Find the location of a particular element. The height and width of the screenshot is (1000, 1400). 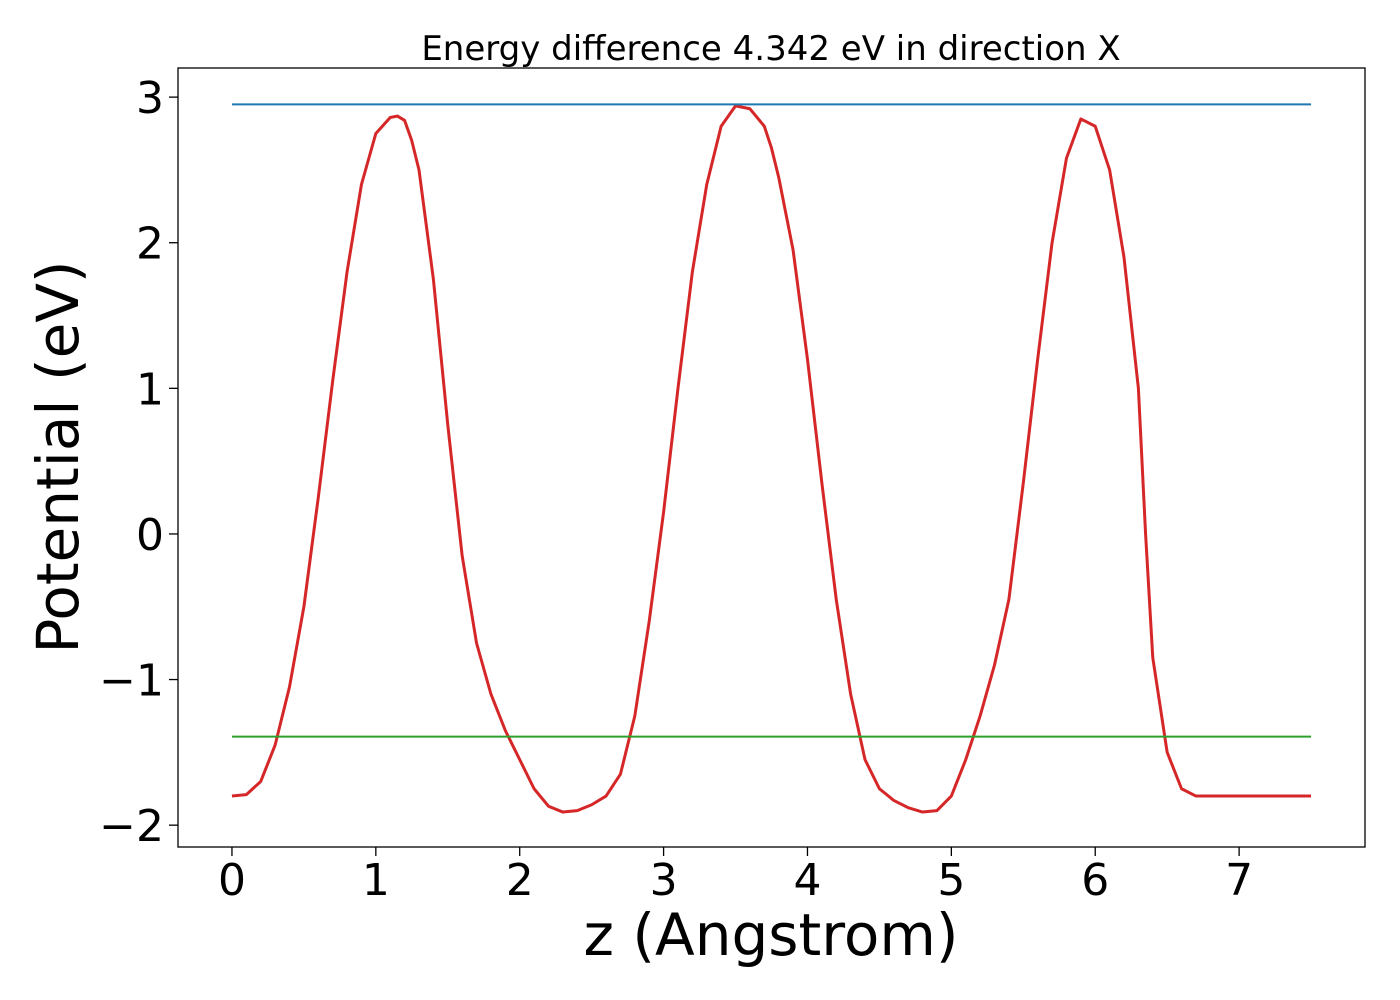

y-axis-label: Potential (eV) is located at coordinates (58, 456).